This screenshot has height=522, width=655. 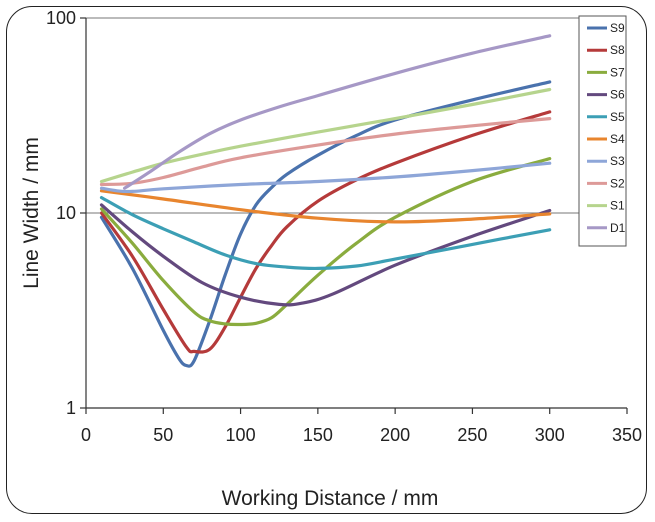 What do you see at coordinates (617, 72) in the screenshot?
I see `legend-label-s7: S7` at bounding box center [617, 72].